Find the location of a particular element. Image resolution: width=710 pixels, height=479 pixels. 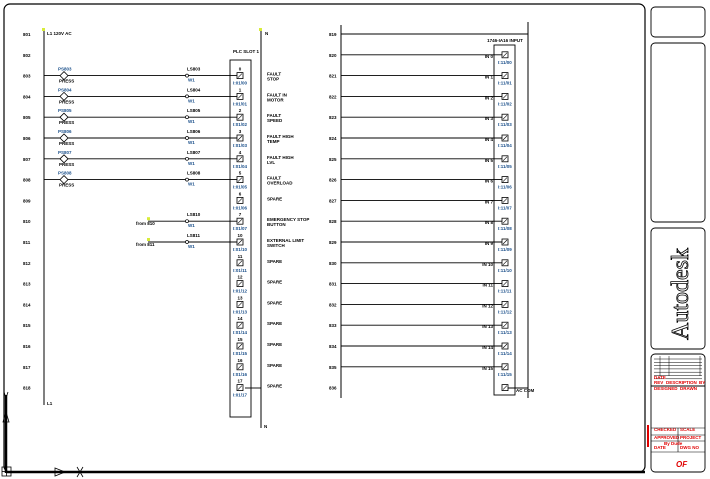

rung-number: 802 is located at coordinates (27, 55).